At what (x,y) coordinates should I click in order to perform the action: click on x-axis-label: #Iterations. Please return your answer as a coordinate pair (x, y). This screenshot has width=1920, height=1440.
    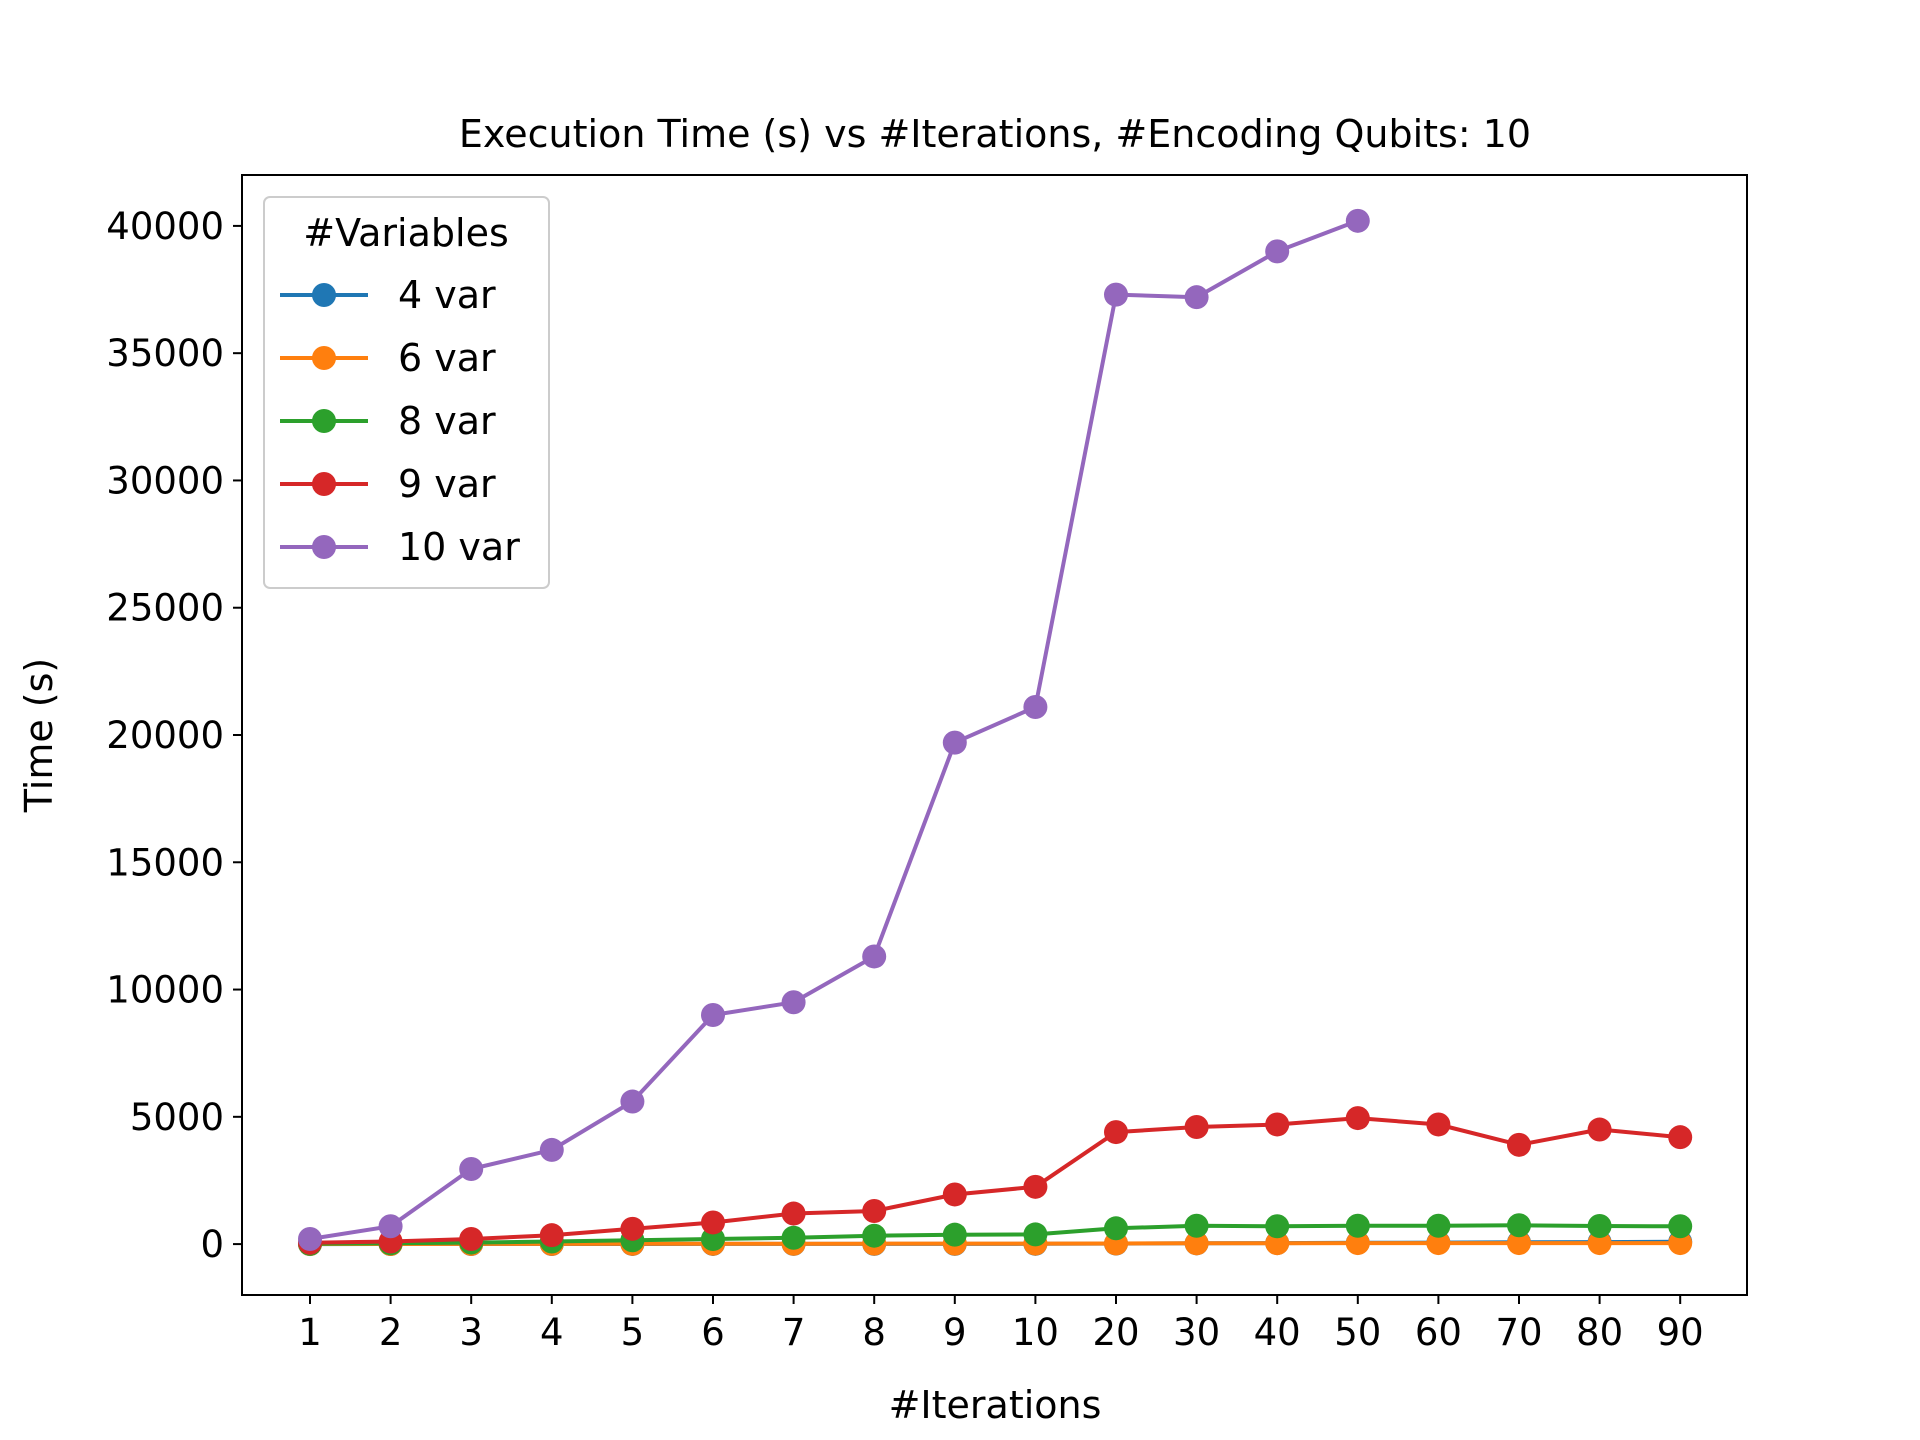
    Looking at the image, I should click on (995, 1405).